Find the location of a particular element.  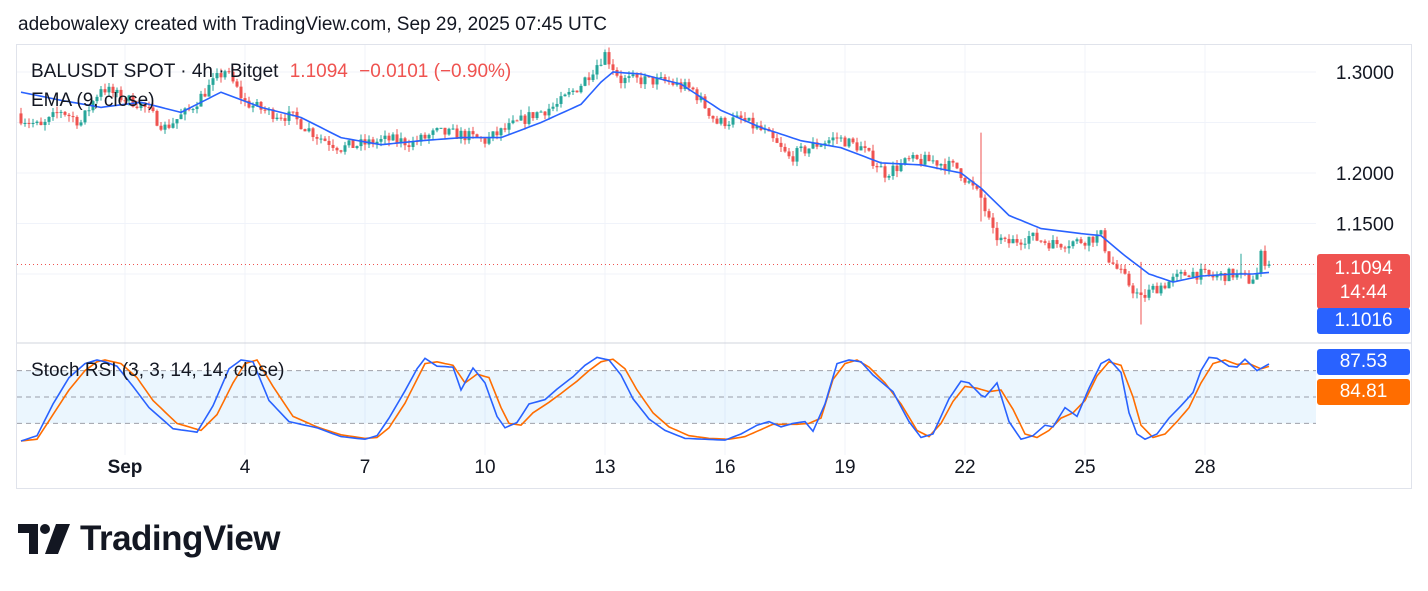

legend-change: −0.0101 (−0.90%) is located at coordinates (435, 71).